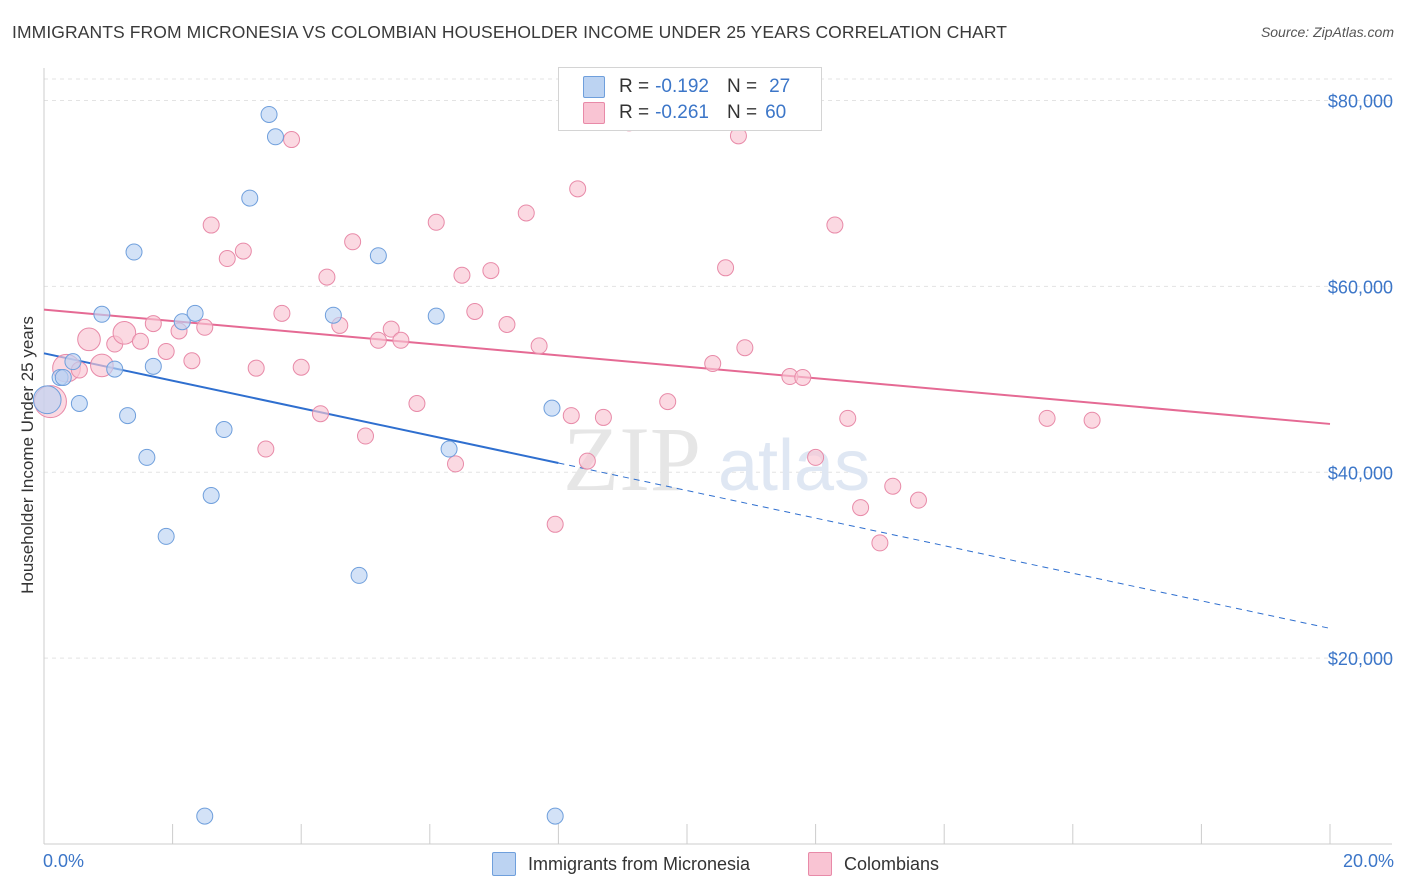  What do you see at coordinates (634, 112) in the screenshot?
I see `legend-r-label: R =` at bounding box center [634, 112].